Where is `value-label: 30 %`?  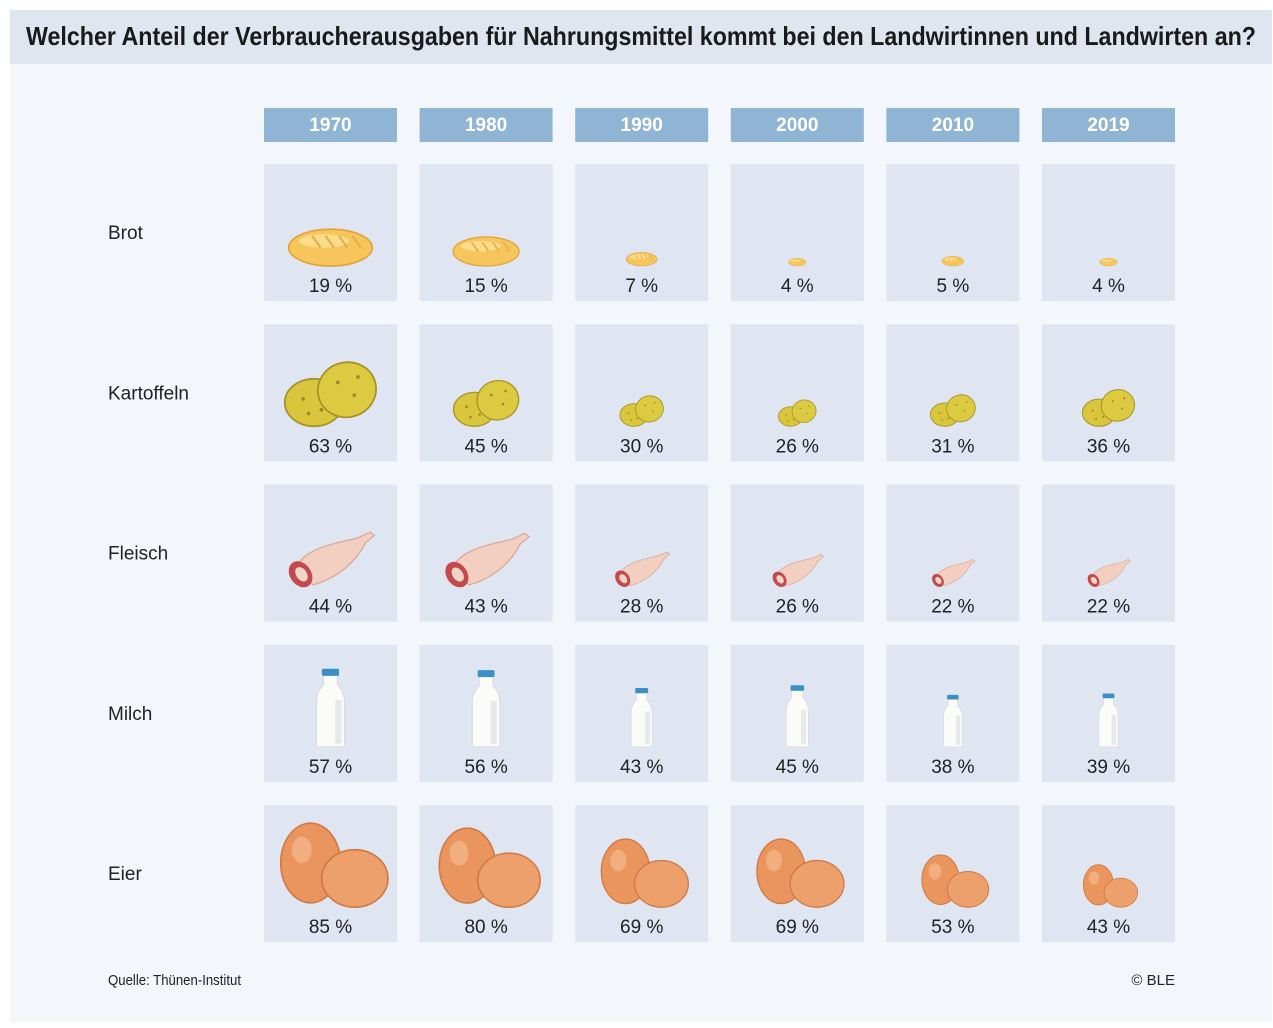
value-label: 30 % is located at coordinates (641, 446).